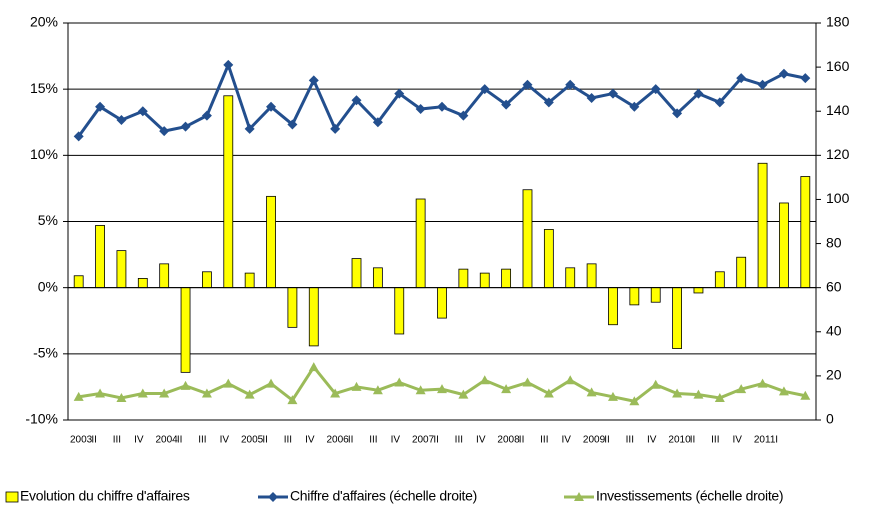 The image size is (872, 509). I want to click on y-tick-label: -5%, so click(45, 353).